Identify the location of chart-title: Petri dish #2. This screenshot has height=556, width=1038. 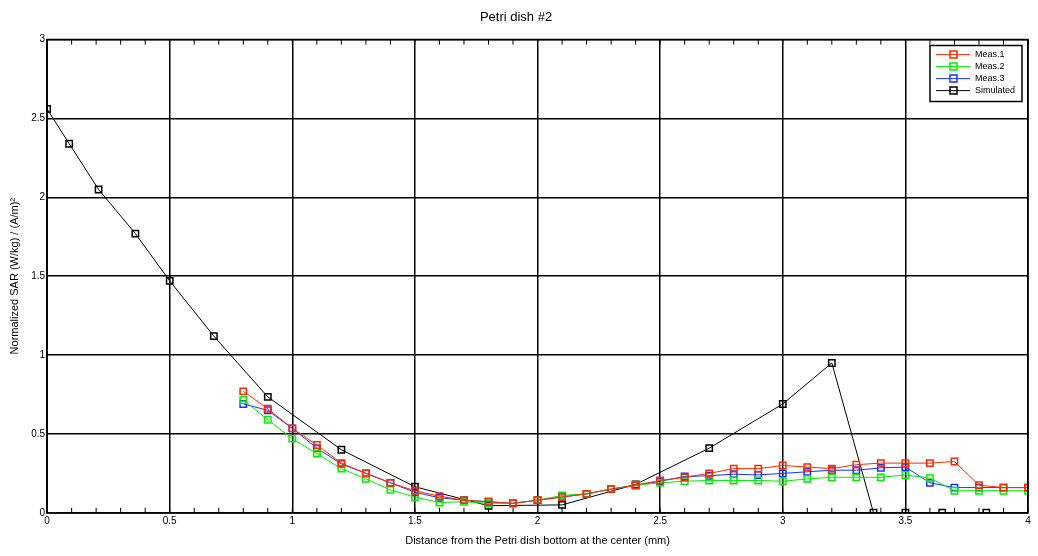
(516, 17).